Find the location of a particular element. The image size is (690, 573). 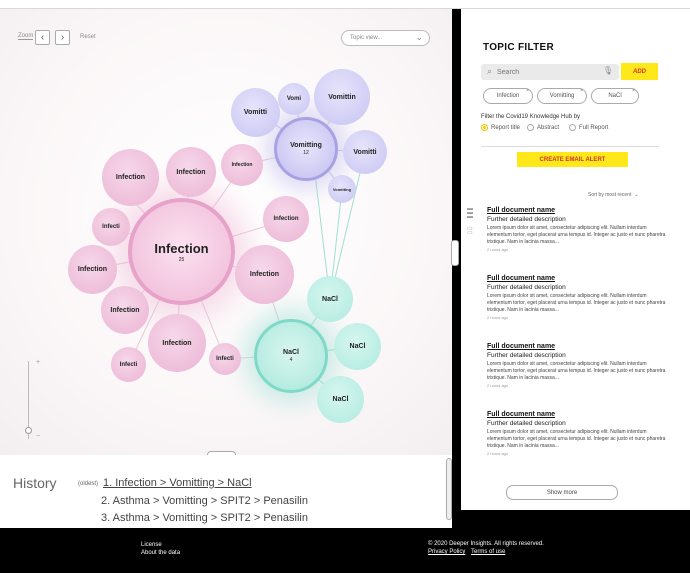

search-field: ⌕ 🎙 is located at coordinates (550, 72).